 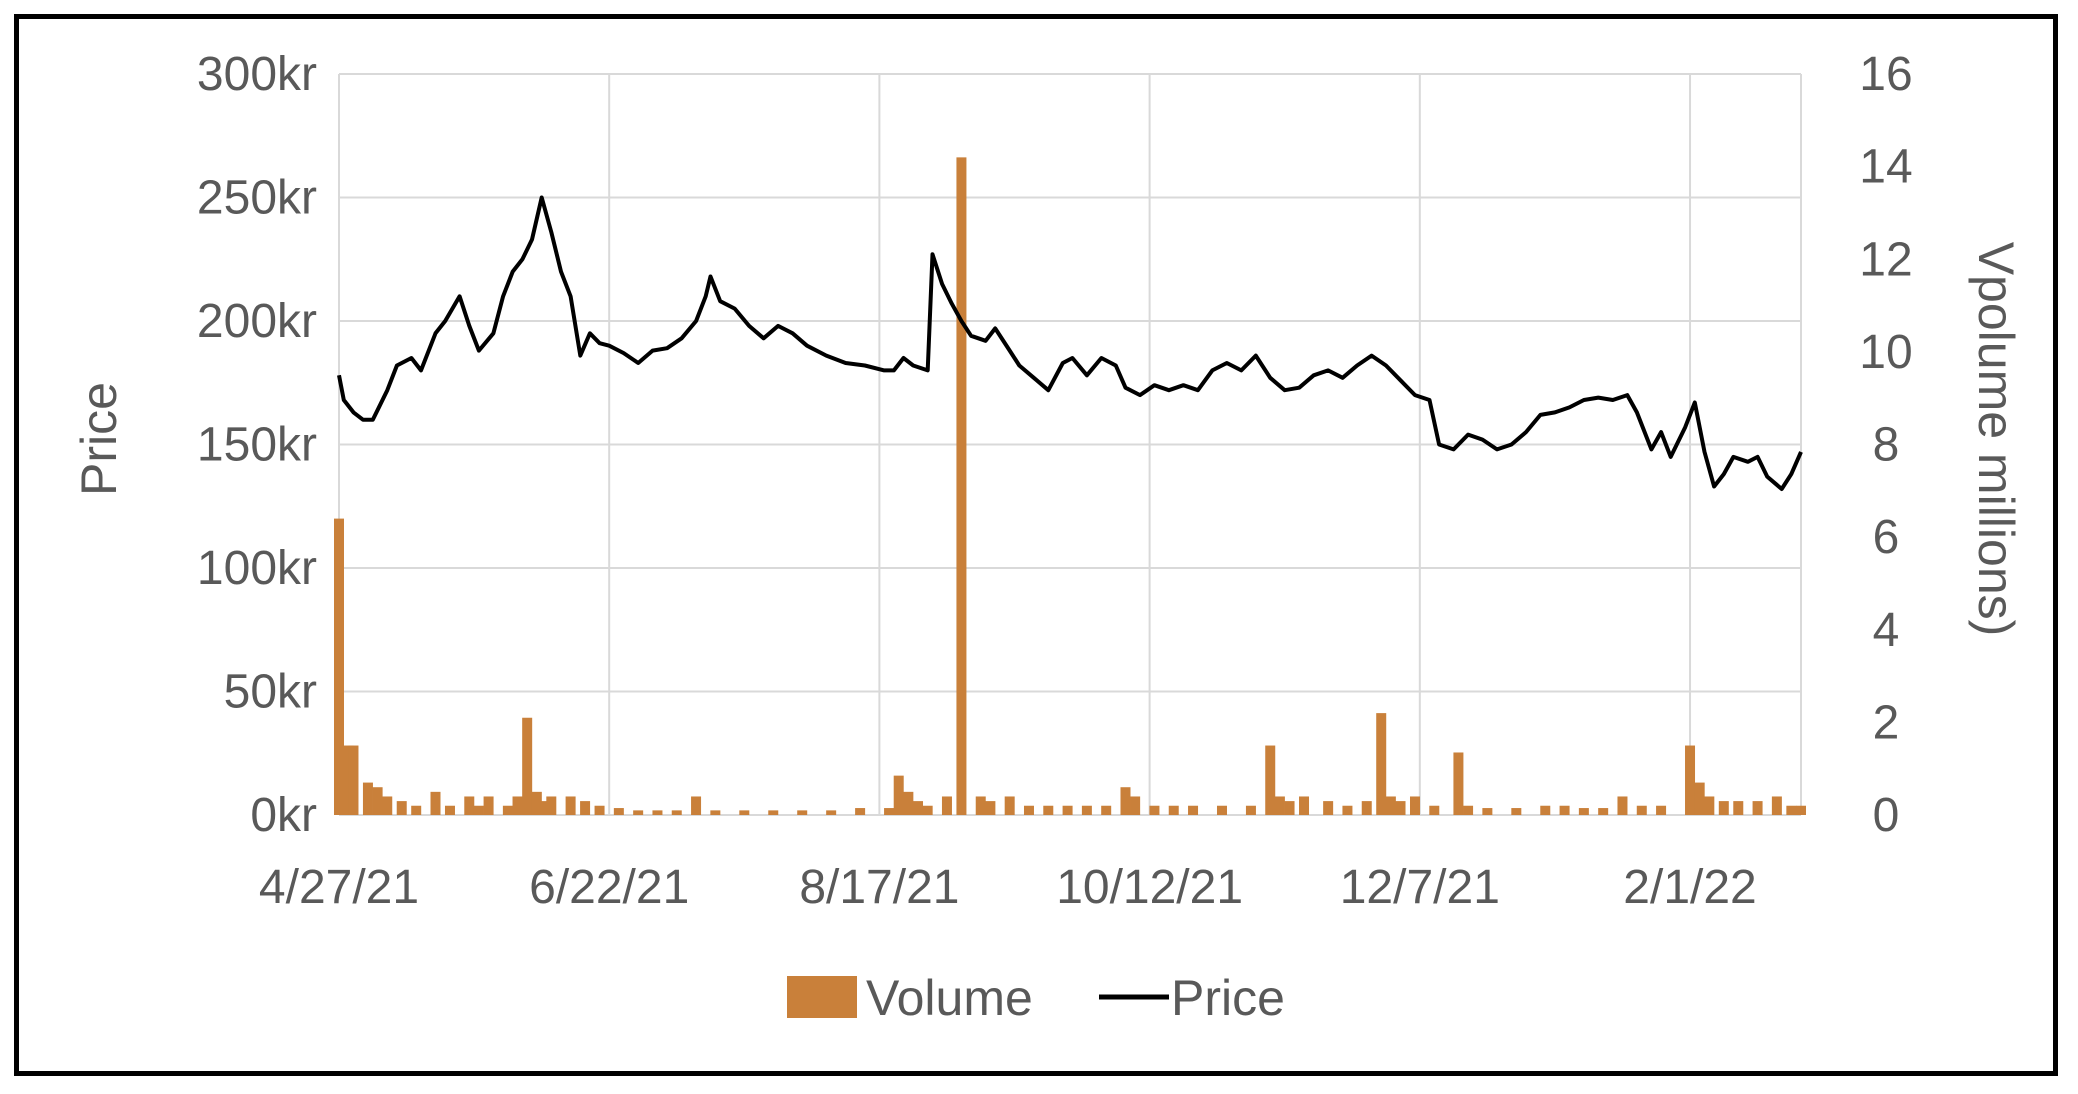 I want to click on y2-tick-label: 4, so click(x=1886, y=630).